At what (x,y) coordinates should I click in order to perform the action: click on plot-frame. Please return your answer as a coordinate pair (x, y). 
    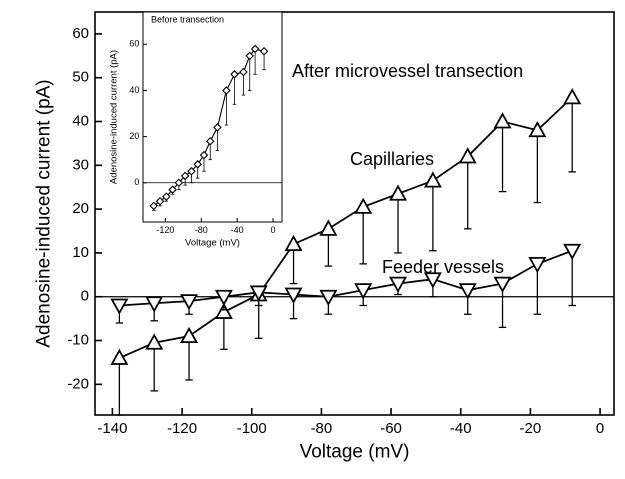
    Looking at the image, I should click on (212, 117).